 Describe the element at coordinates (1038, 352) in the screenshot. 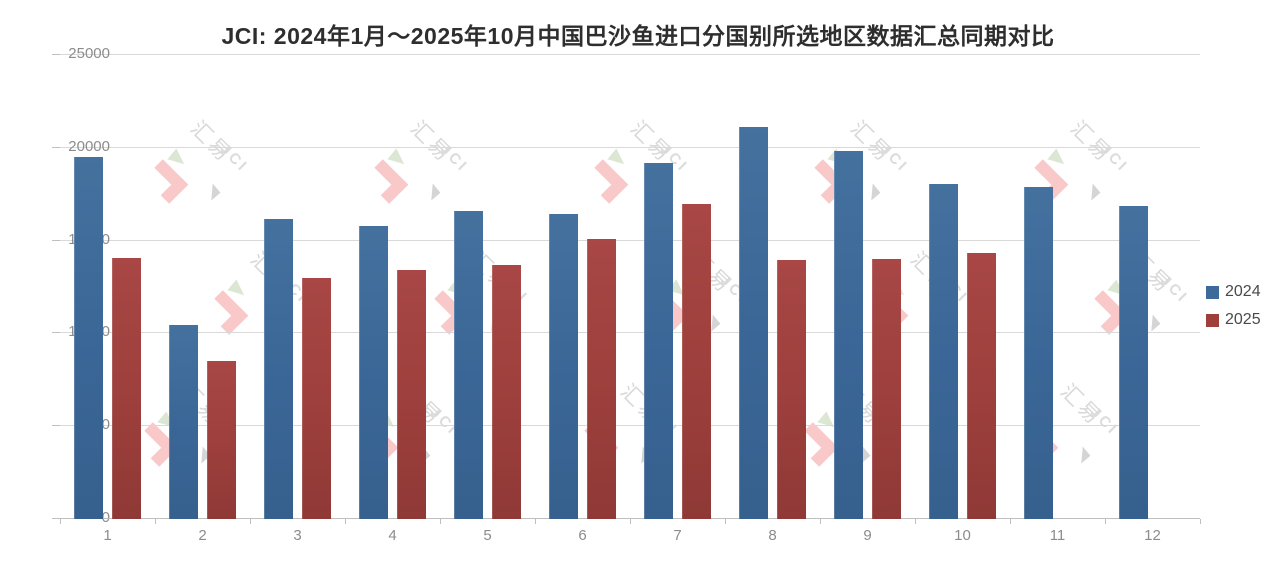

I see `bar-2024-m11` at that location.